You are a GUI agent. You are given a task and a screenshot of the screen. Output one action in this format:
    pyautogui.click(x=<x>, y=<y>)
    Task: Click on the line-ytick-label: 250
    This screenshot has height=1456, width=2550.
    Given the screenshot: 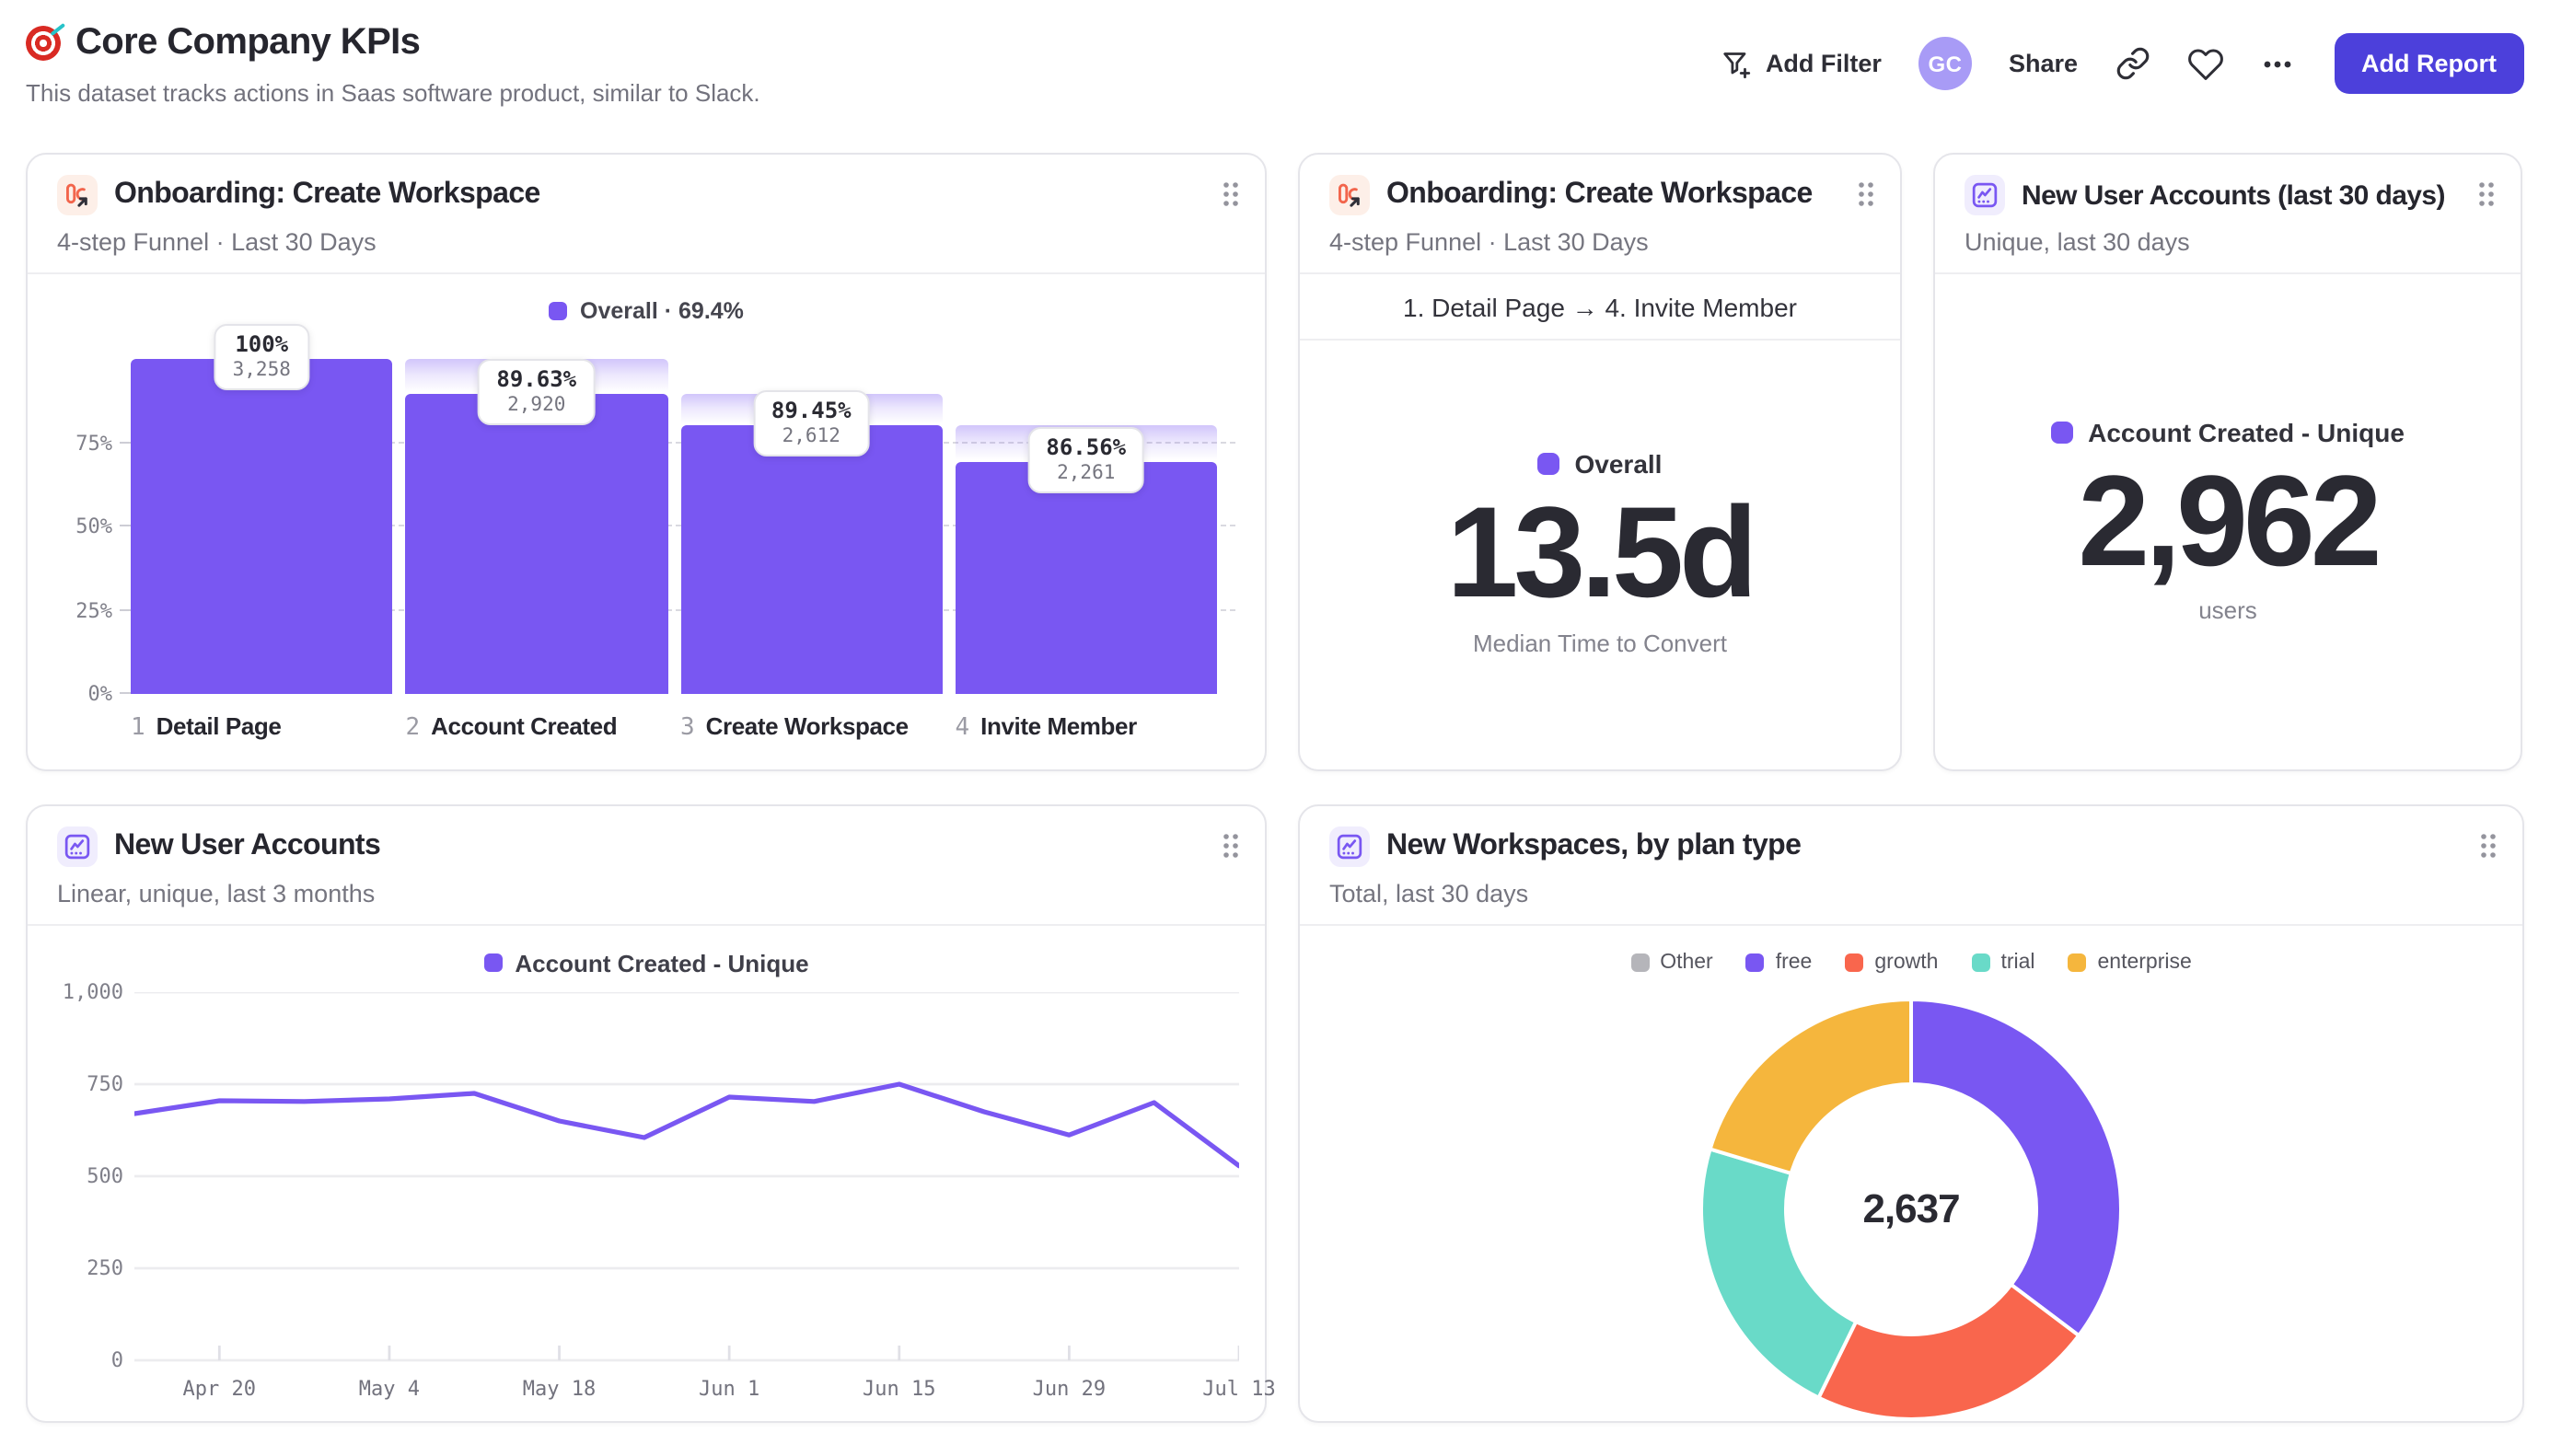 What is the action you would take?
    pyautogui.click(x=105, y=1268)
    